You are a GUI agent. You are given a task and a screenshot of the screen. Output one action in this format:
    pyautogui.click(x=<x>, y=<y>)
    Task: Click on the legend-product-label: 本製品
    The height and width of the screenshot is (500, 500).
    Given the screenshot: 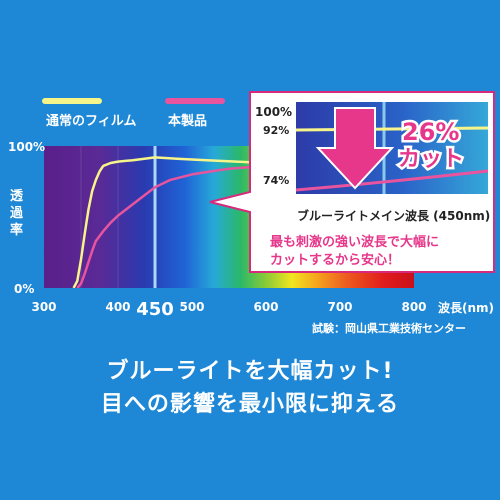 What is the action you would take?
    pyautogui.click(x=187, y=121)
    